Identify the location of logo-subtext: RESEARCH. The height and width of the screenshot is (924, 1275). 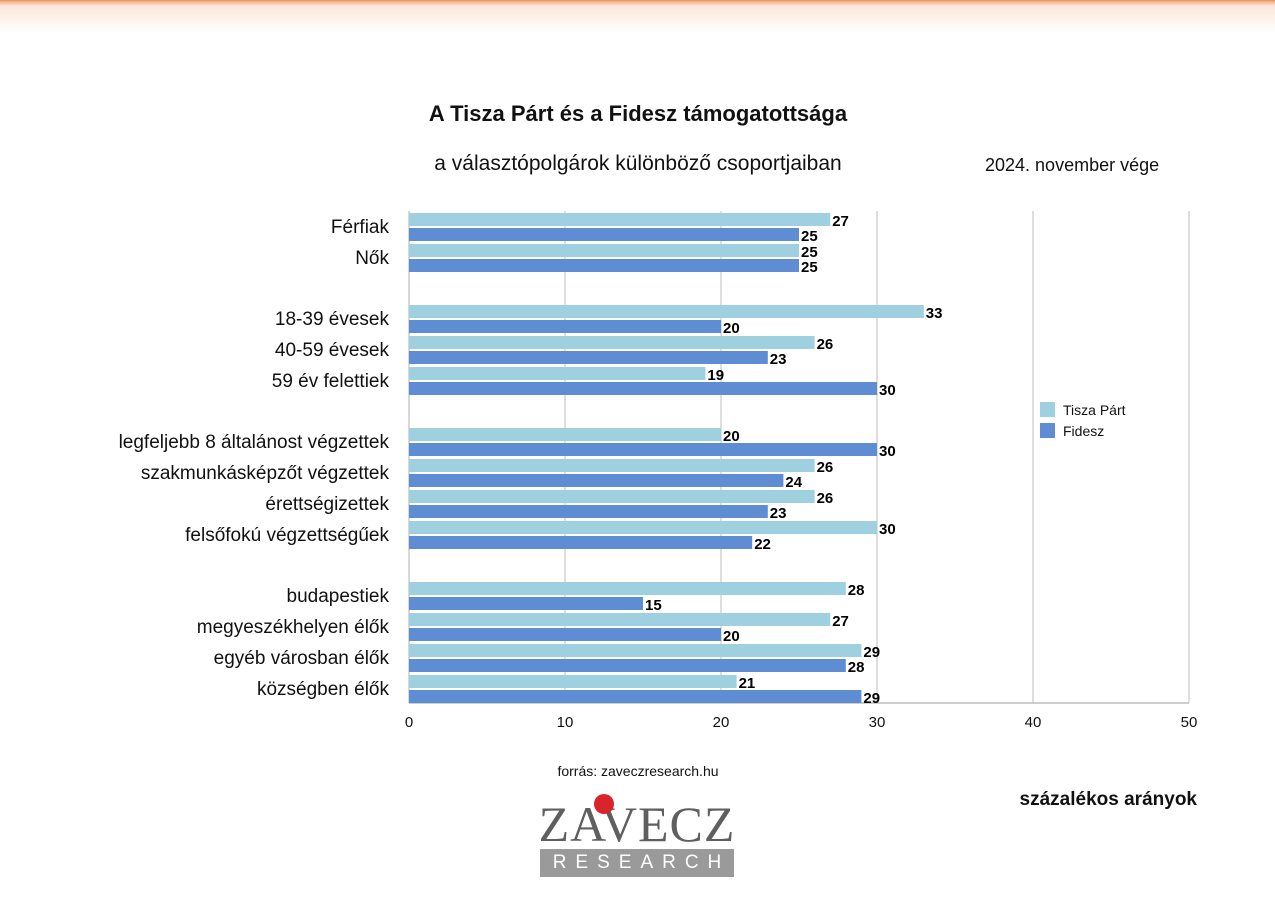
(637, 863).